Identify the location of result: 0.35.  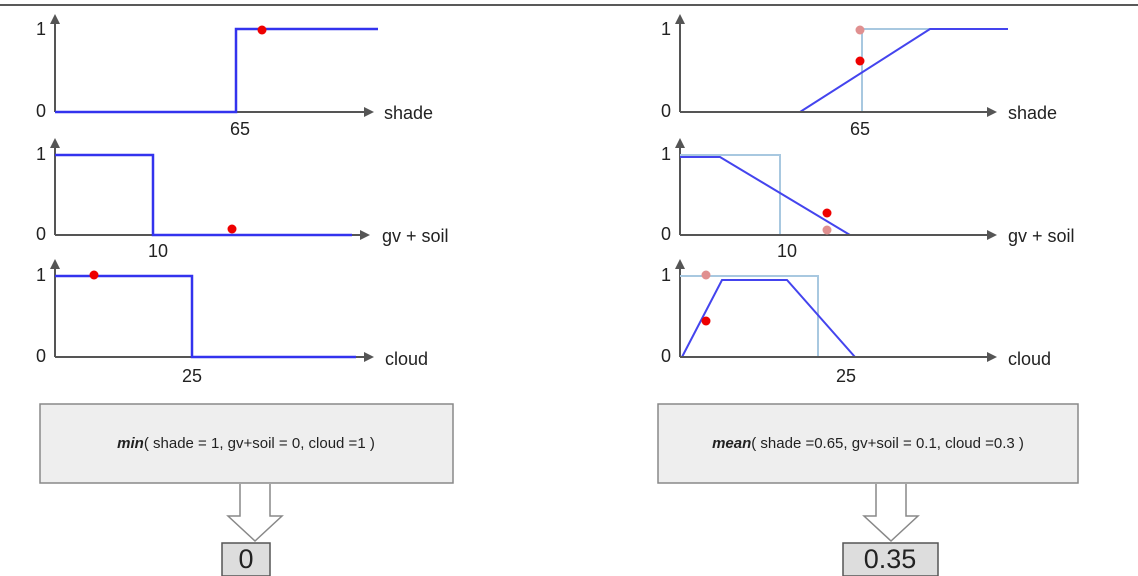
(890, 559).